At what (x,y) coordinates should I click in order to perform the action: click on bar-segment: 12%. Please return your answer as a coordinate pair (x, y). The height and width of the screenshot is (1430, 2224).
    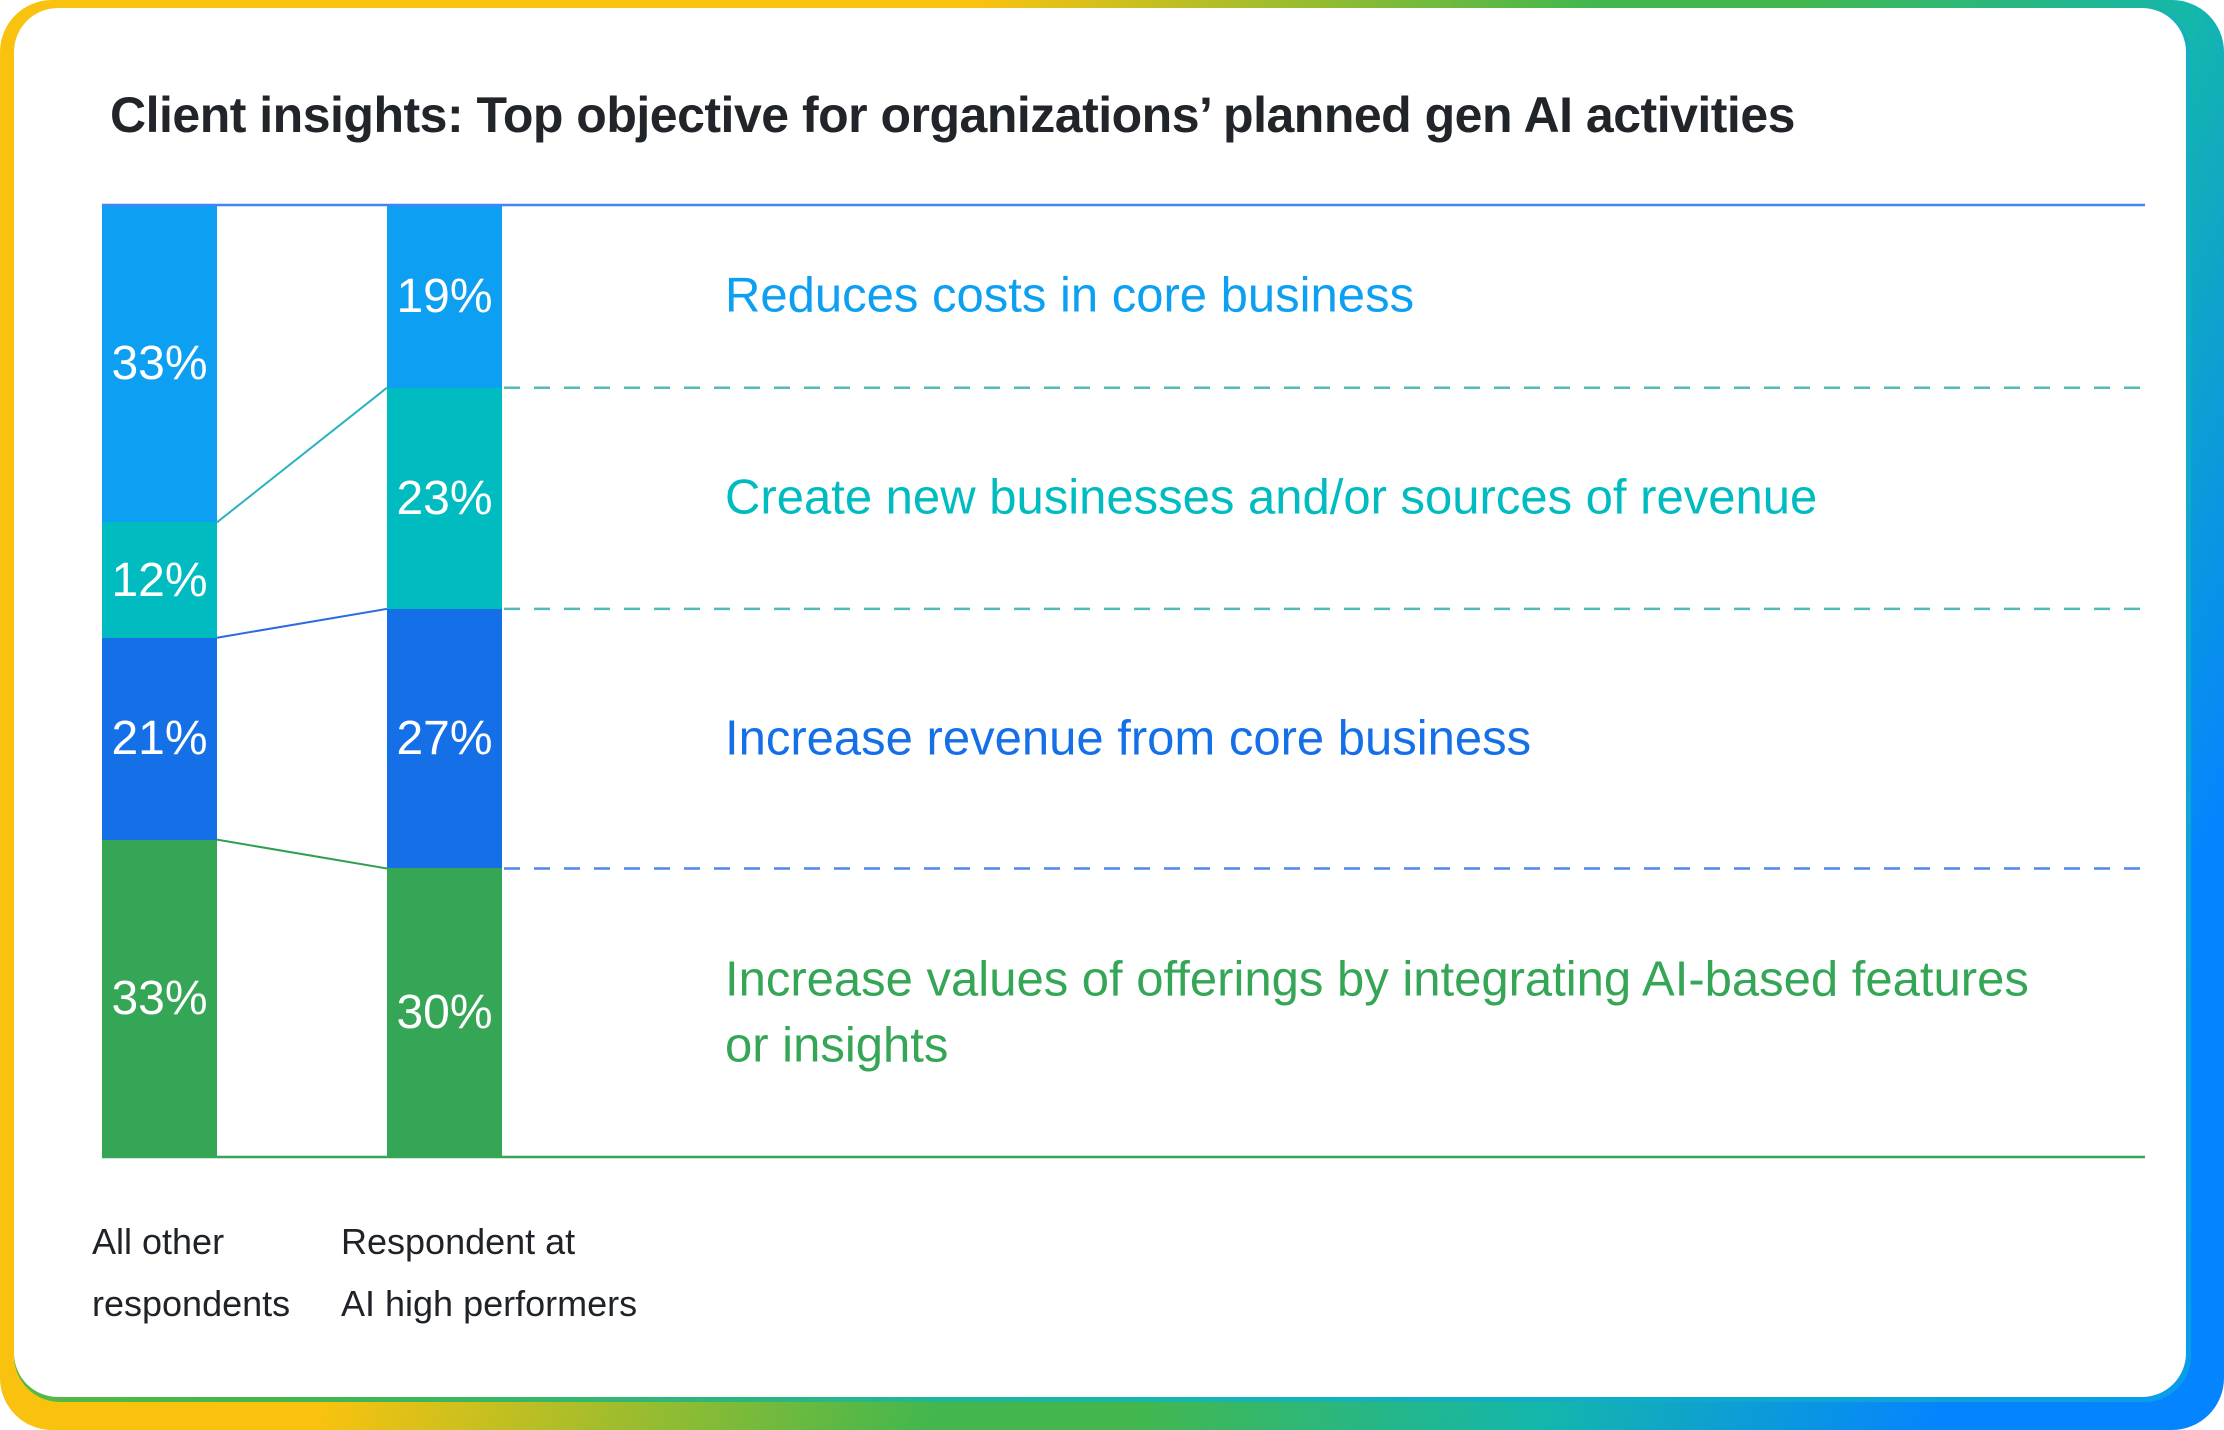
    Looking at the image, I should click on (159, 580).